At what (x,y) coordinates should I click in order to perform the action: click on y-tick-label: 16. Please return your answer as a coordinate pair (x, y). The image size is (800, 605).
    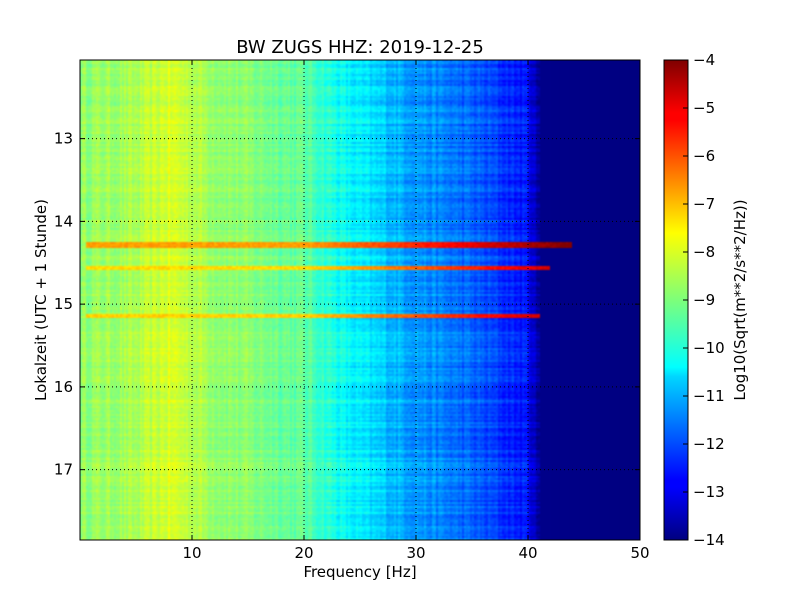
    Looking at the image, I should click on (63, 387).